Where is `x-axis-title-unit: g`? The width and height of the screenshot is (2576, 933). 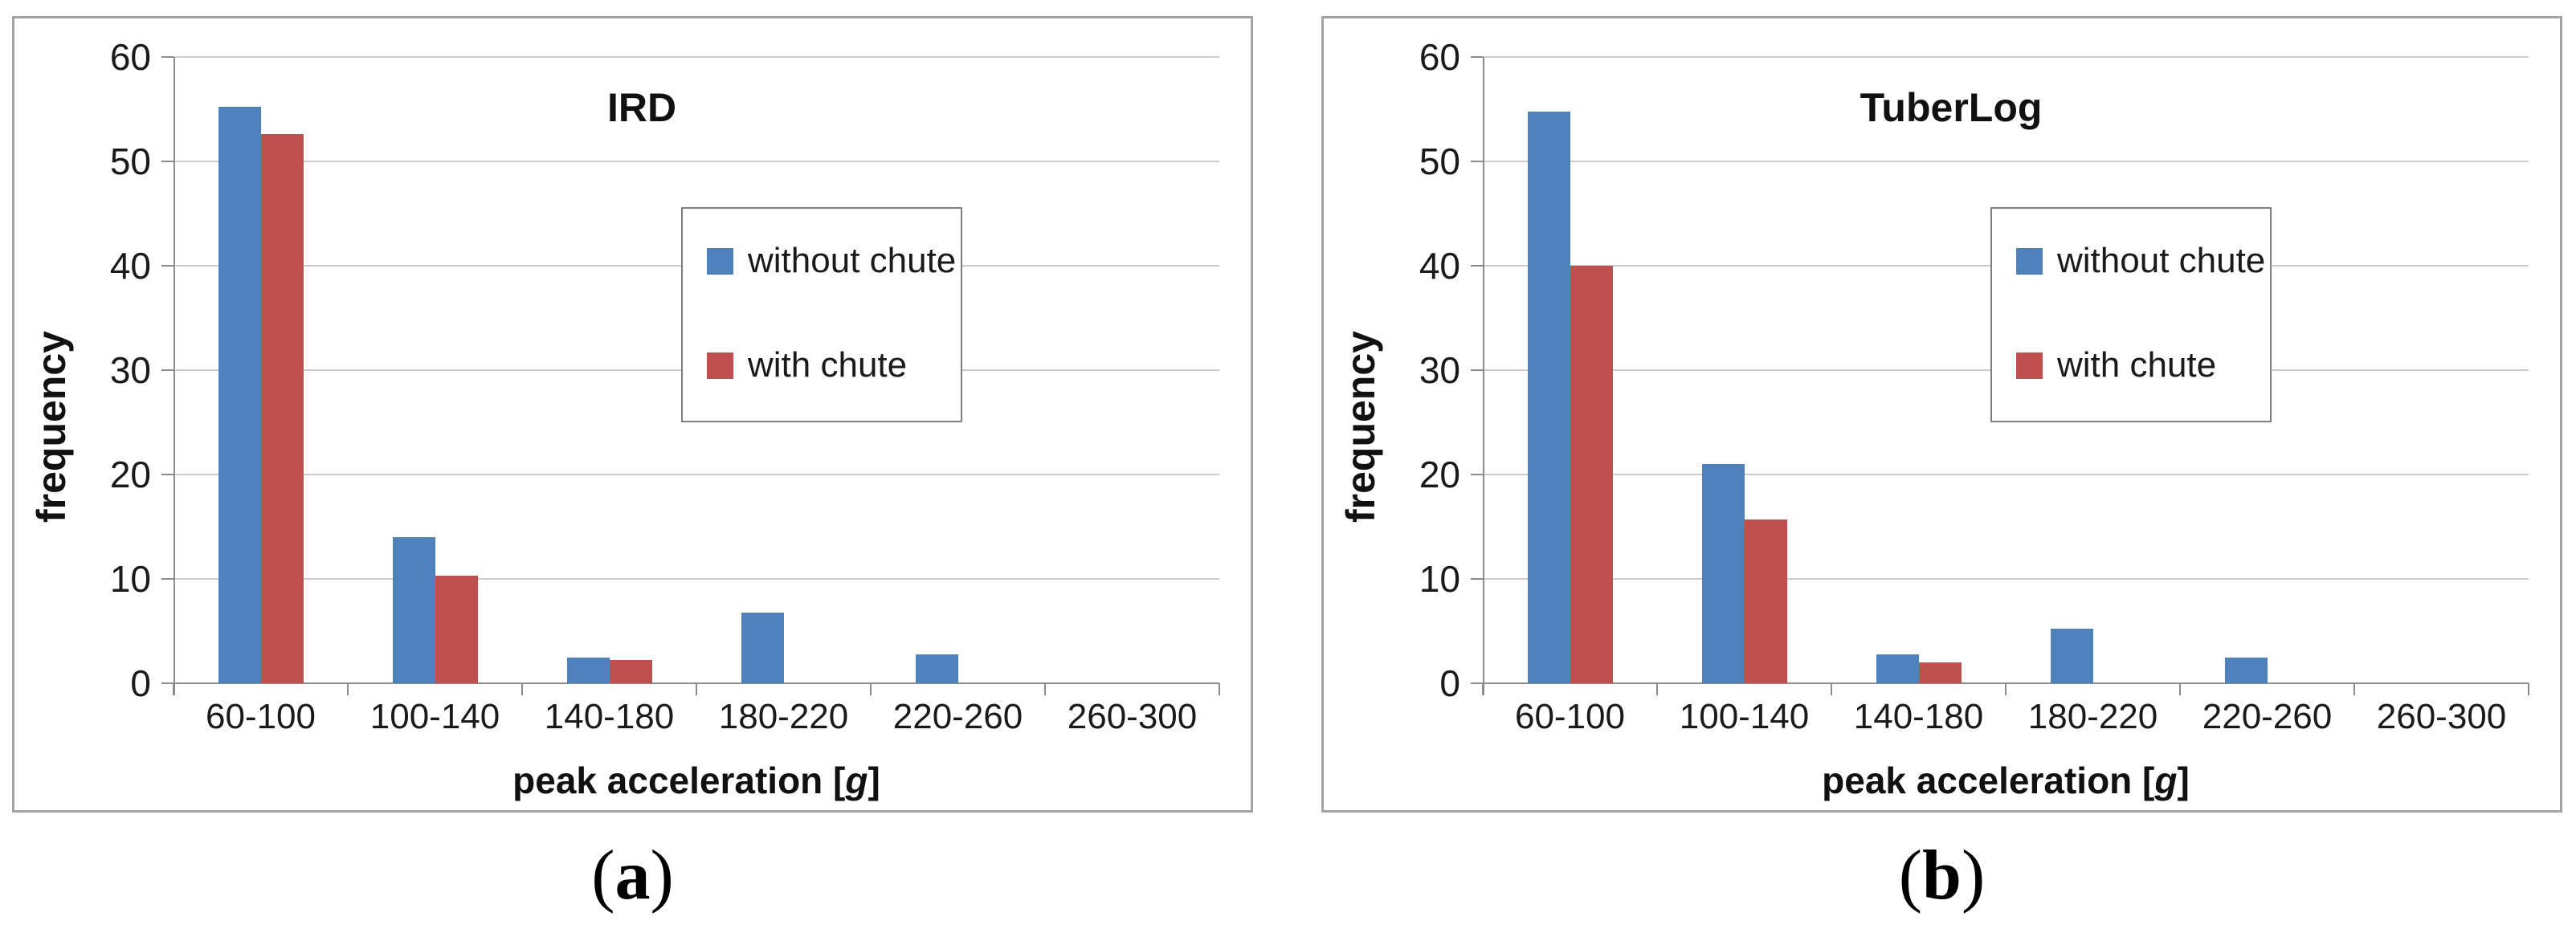
x-axis-title-unit: g is located at coordinates (2166, 781).